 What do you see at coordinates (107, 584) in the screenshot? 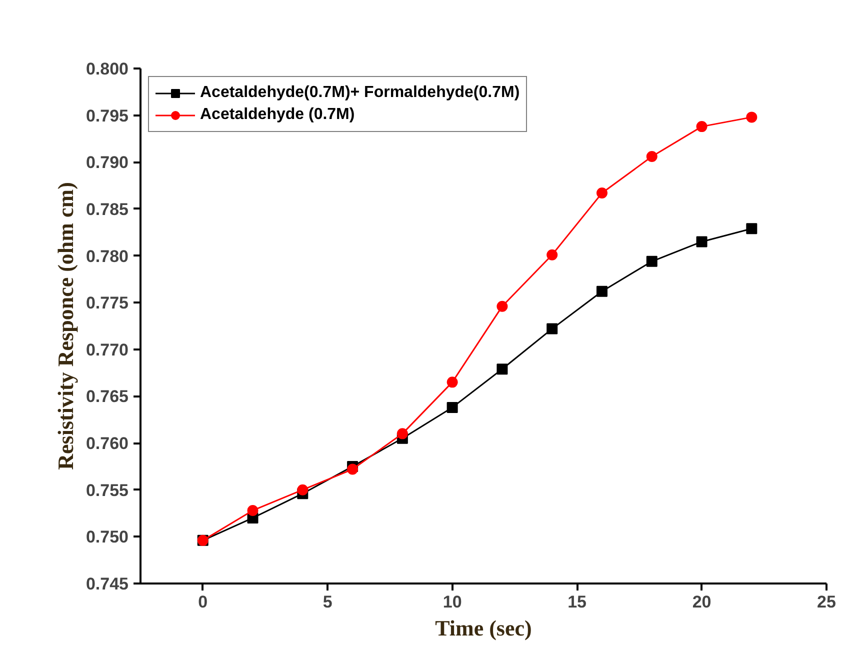
I see `y-tick-label: 0.745` at bounding box center [107, 584].